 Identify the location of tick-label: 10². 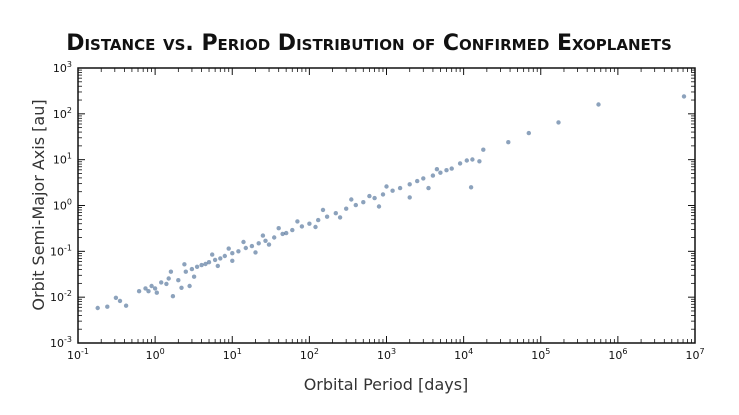
(309, 354).